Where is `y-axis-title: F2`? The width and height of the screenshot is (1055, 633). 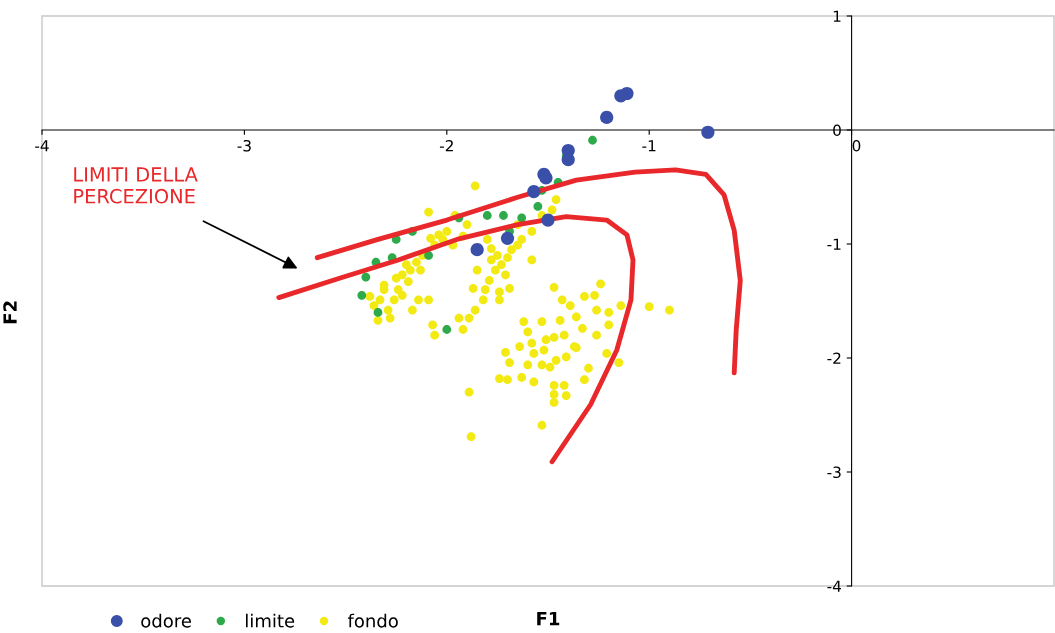 y-axis-title: F2 is located at coordinates (10, 312).